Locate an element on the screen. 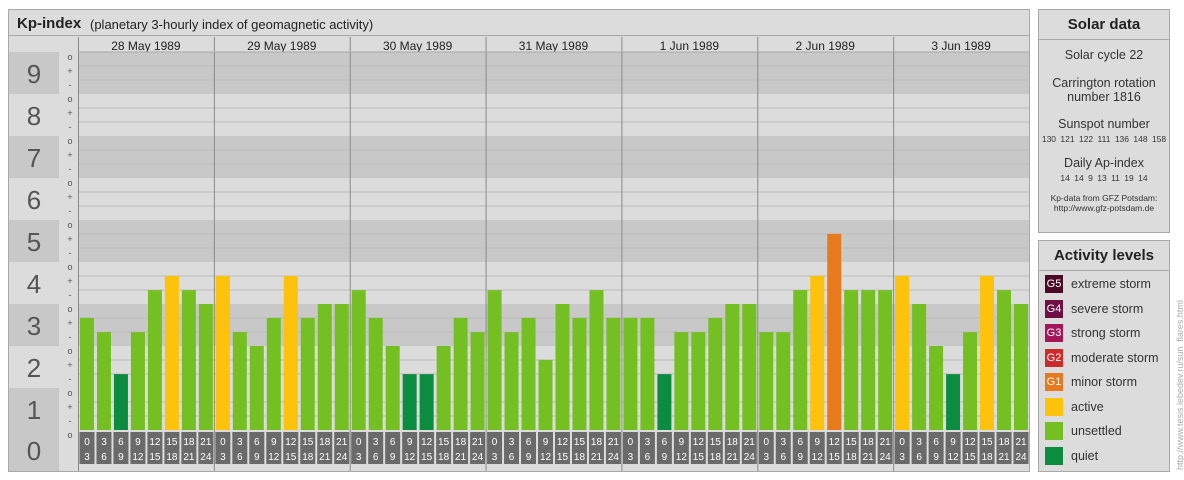  activity-level-swatch: G2 is located at coordinates (1054, 357).